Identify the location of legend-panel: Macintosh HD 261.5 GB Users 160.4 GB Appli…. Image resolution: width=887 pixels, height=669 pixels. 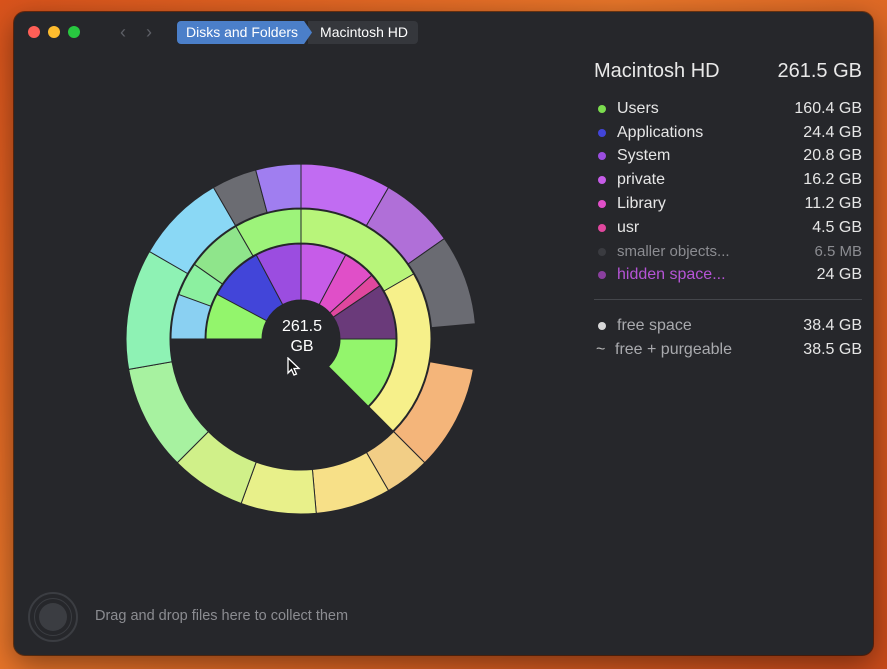
(728, 211).